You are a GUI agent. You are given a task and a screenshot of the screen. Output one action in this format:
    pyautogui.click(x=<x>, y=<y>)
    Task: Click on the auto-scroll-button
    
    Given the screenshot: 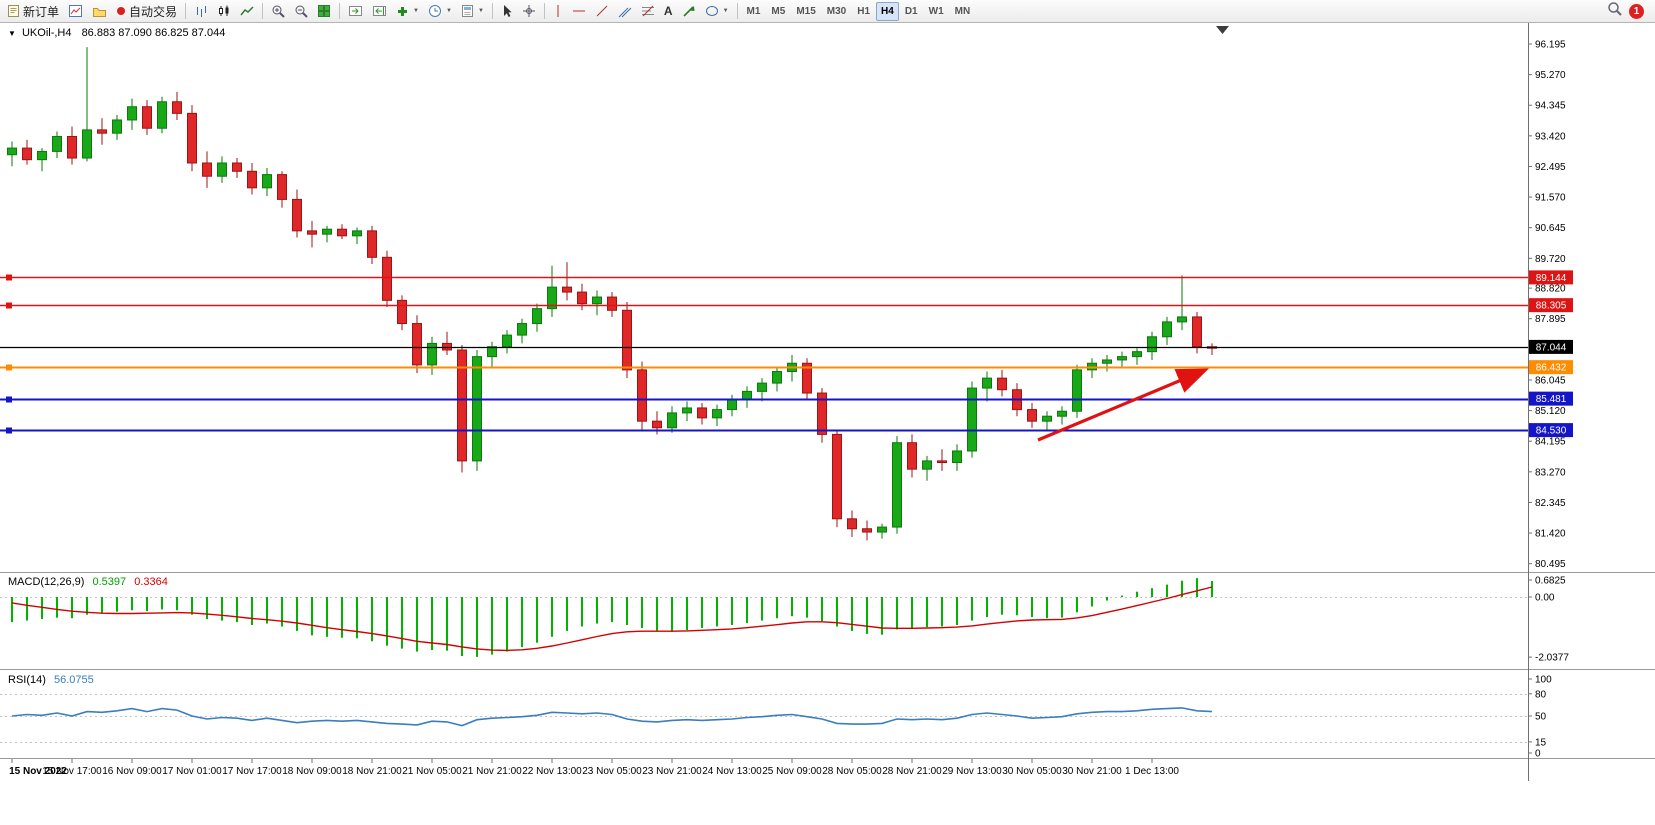 What is the action you would take?
    pyautogui.click(x=355, y=11)
    